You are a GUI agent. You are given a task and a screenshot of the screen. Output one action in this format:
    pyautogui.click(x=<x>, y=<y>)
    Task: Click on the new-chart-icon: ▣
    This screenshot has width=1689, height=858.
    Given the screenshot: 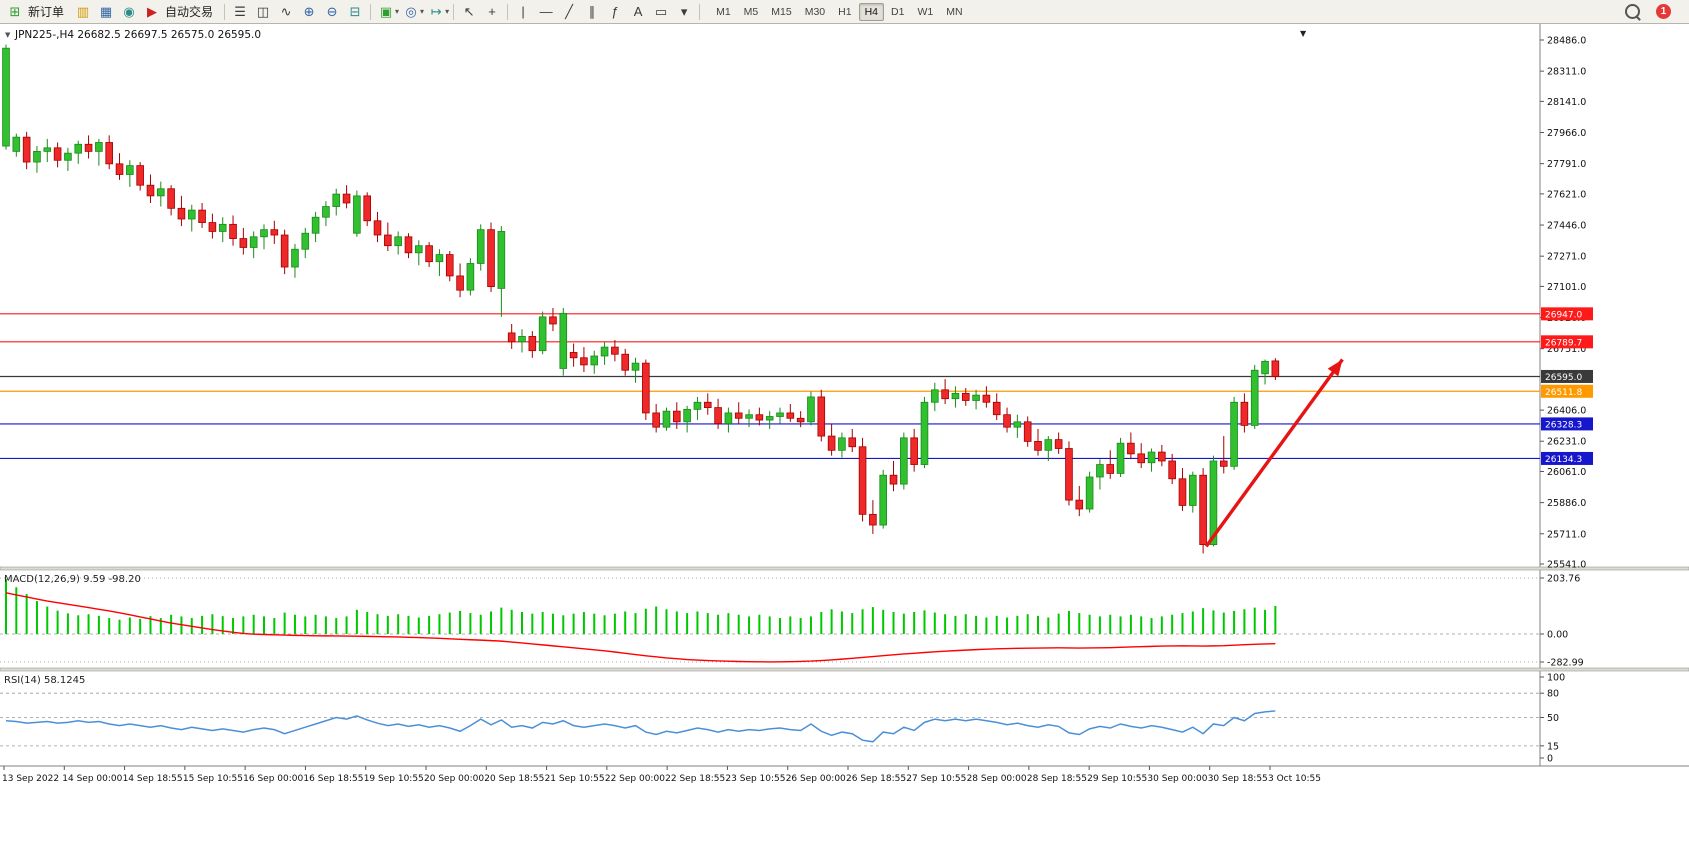 What is the action you would take?
    pyautogui.click(x=386, y=11)
    